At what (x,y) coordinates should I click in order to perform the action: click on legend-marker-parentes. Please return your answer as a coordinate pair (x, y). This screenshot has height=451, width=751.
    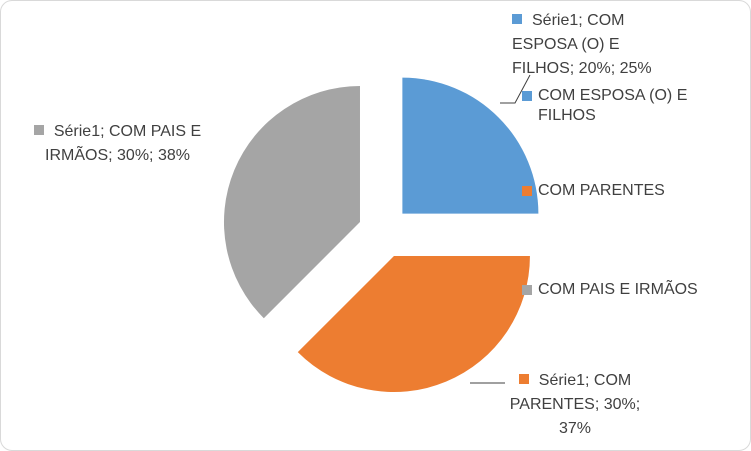
    Looking at the image, I should click on (527, 191).